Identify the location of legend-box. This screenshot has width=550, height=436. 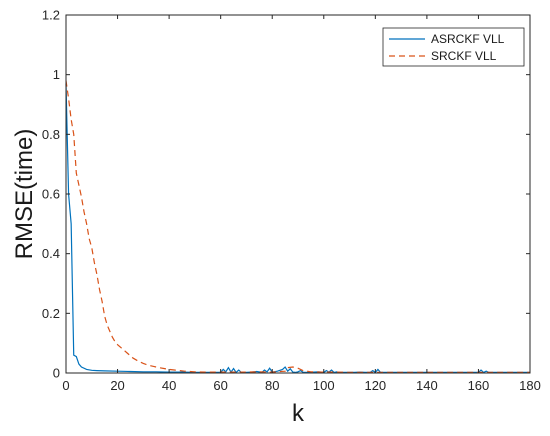
(453, 47).